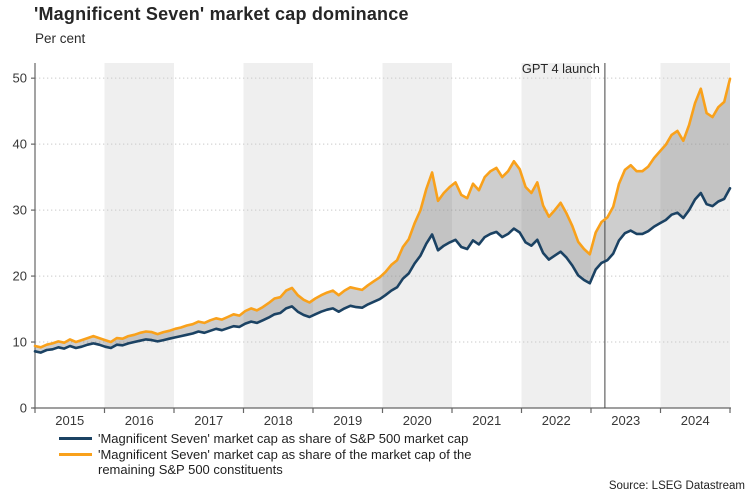  I want to click on y-tick-label: 40, so click(20, 144).